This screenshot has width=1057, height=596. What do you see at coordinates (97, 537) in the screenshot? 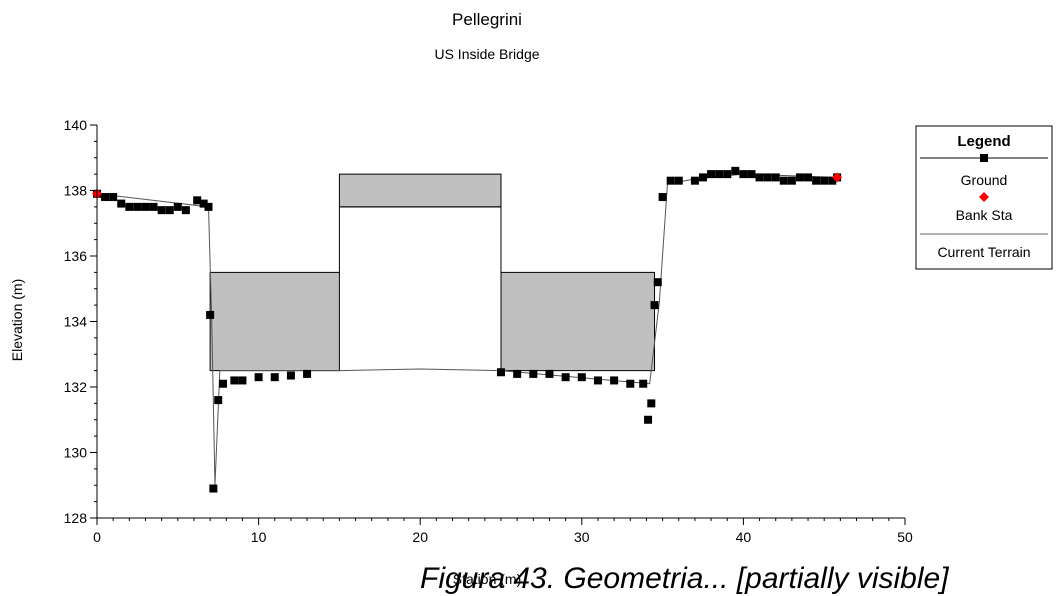
I see `x-tick-label: 0` at bounding box center [97, 537].